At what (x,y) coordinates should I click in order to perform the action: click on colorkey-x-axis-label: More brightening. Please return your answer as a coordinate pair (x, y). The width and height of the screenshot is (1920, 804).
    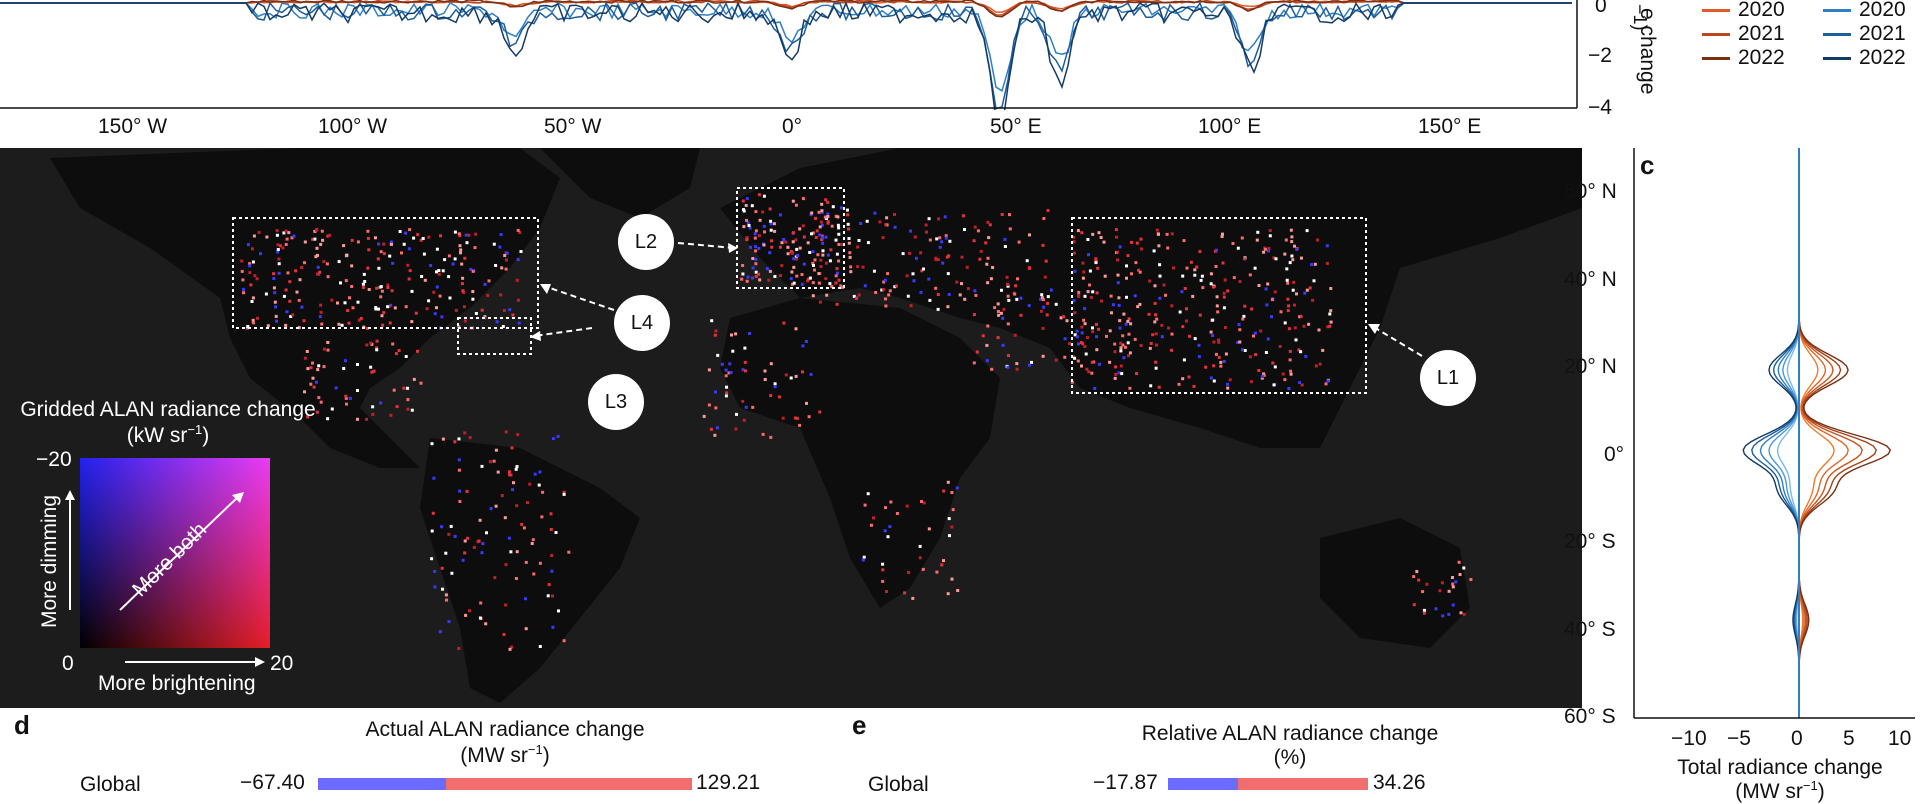
    Looking at the image, I should click on (177, 683).